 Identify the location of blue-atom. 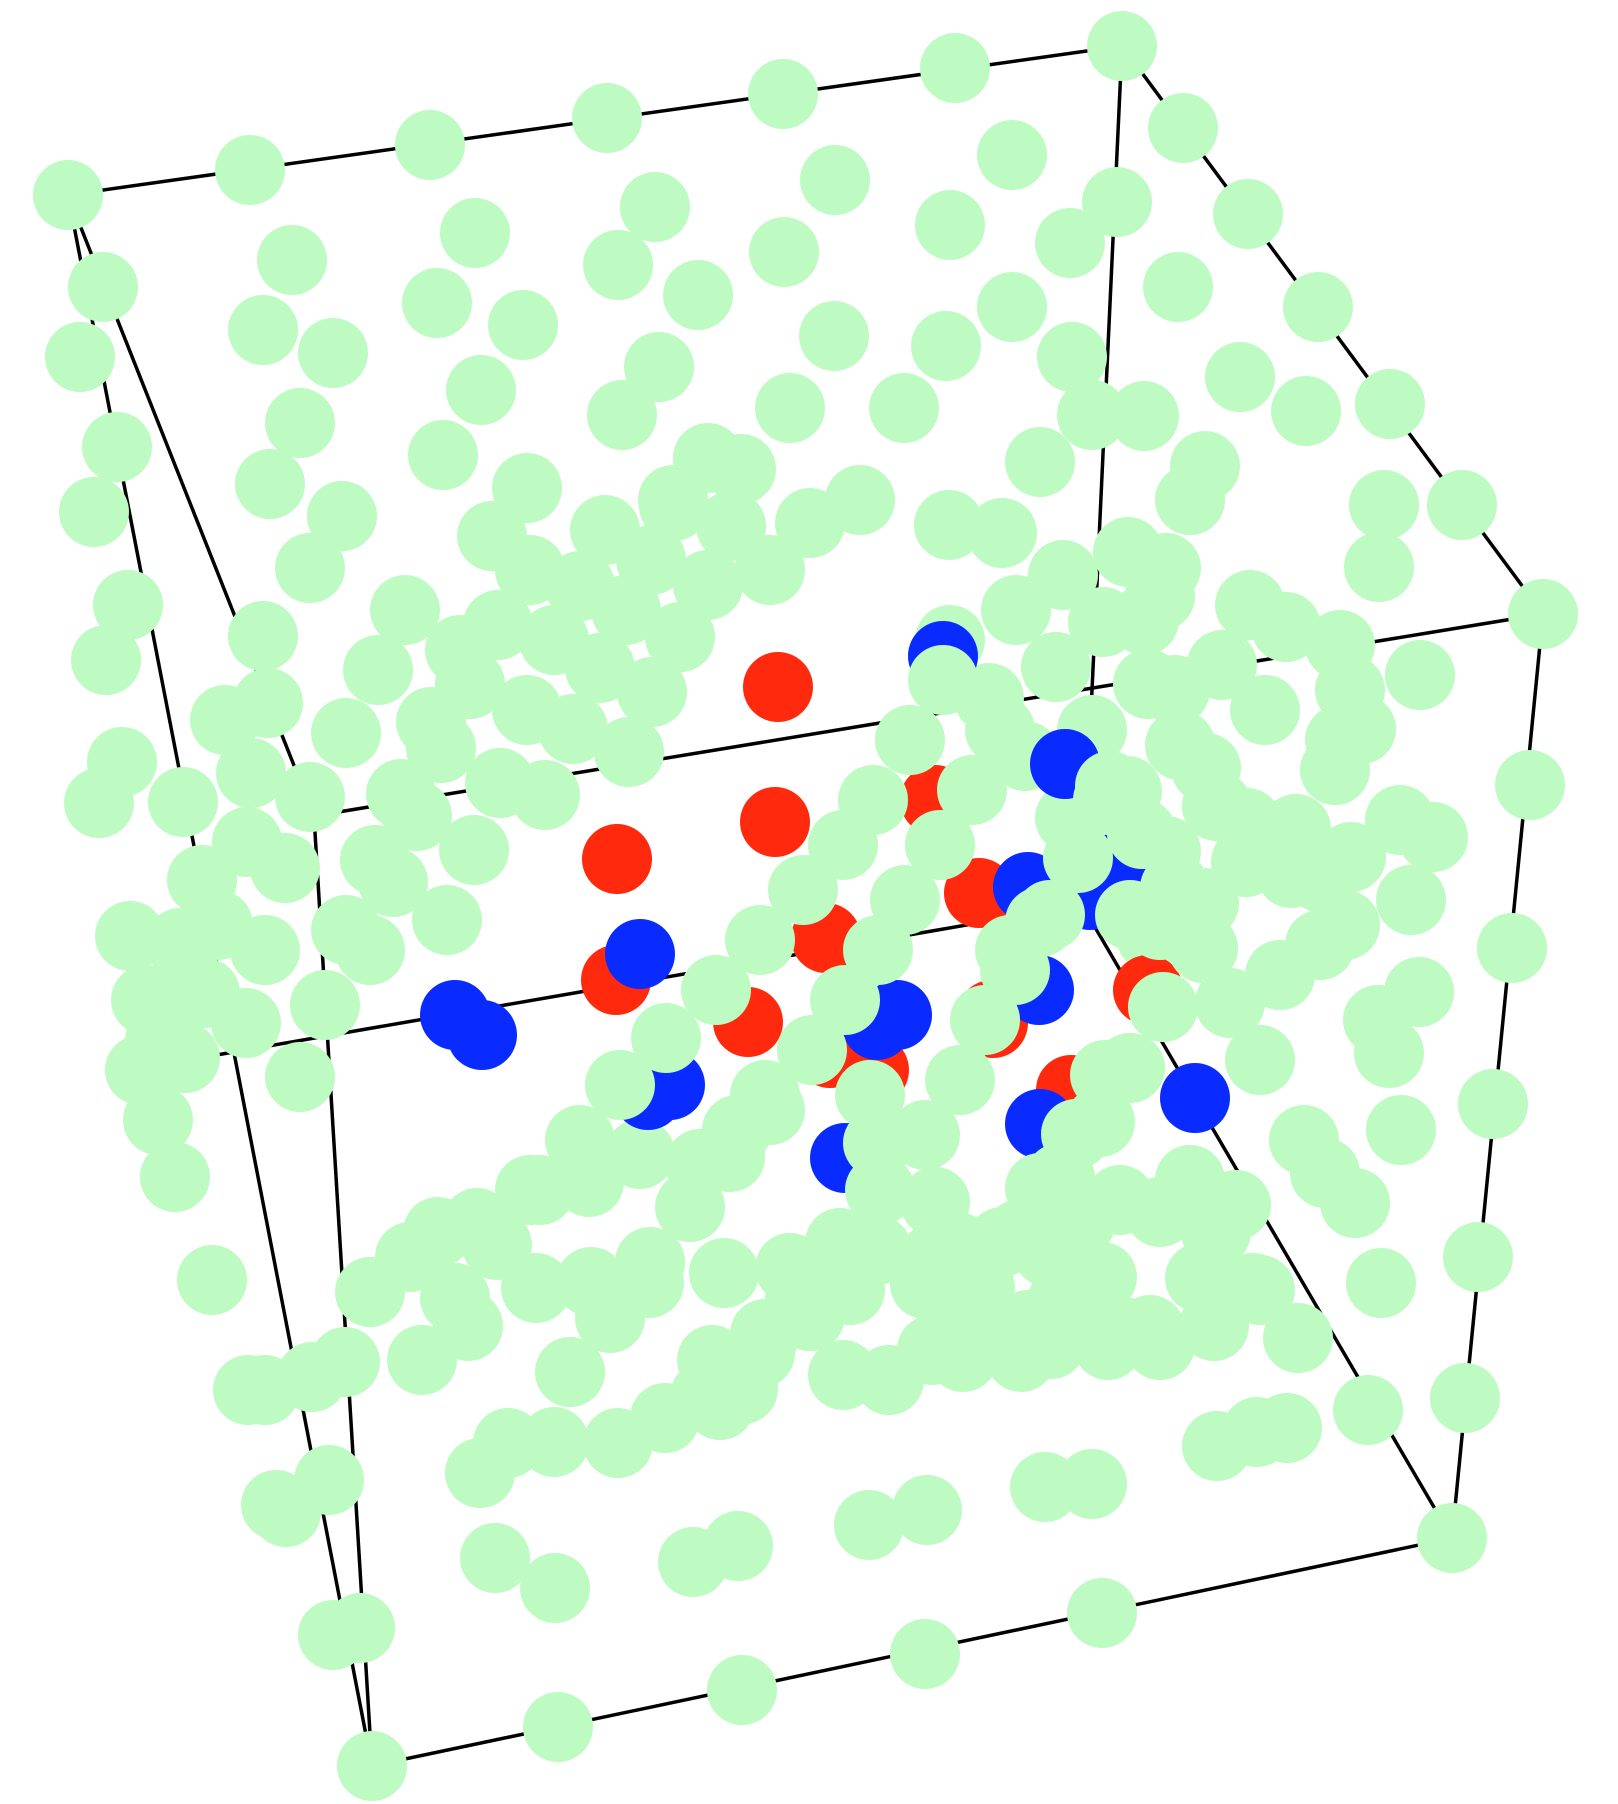
(1195, 1098).